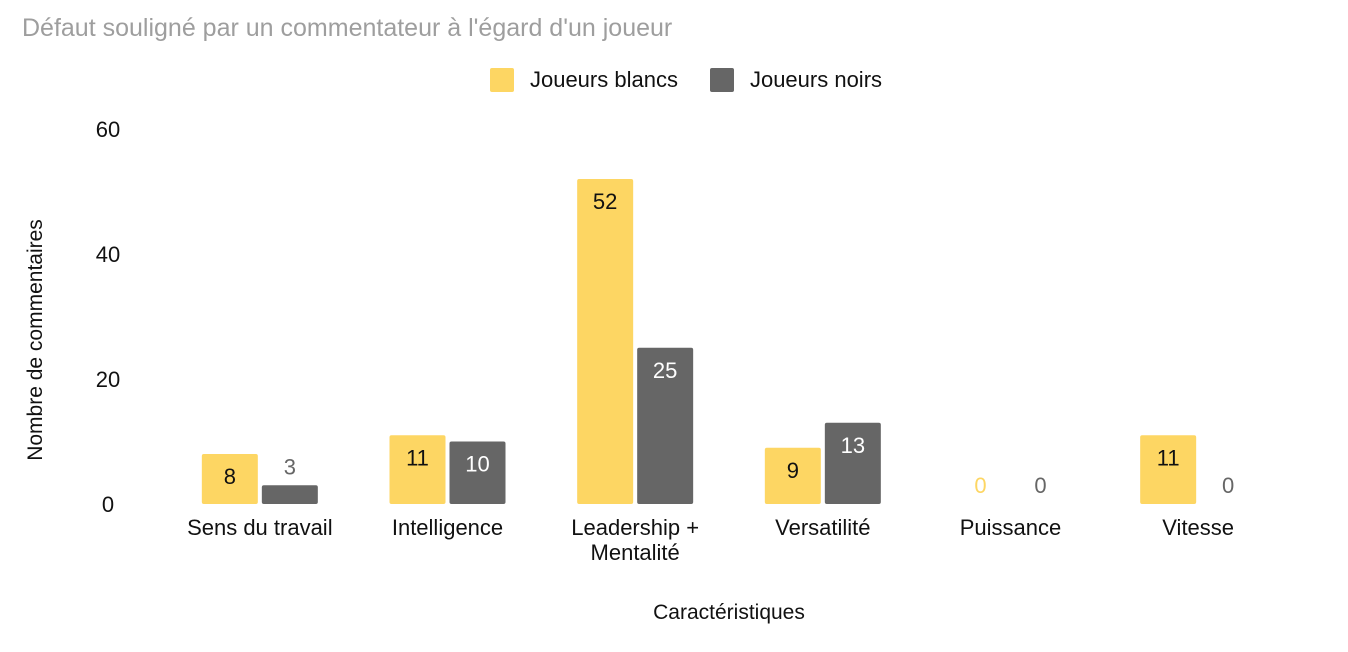 The image size is (1348, 652). Describe the element at coordinates (108, 379) in the screenshot. I see `y-tick-label: 20` at that location.